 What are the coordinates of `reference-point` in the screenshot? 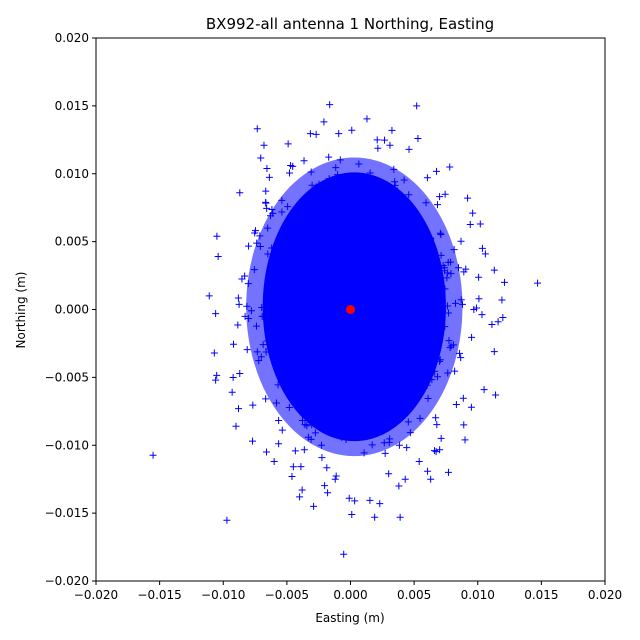 It's located at (350, 309).